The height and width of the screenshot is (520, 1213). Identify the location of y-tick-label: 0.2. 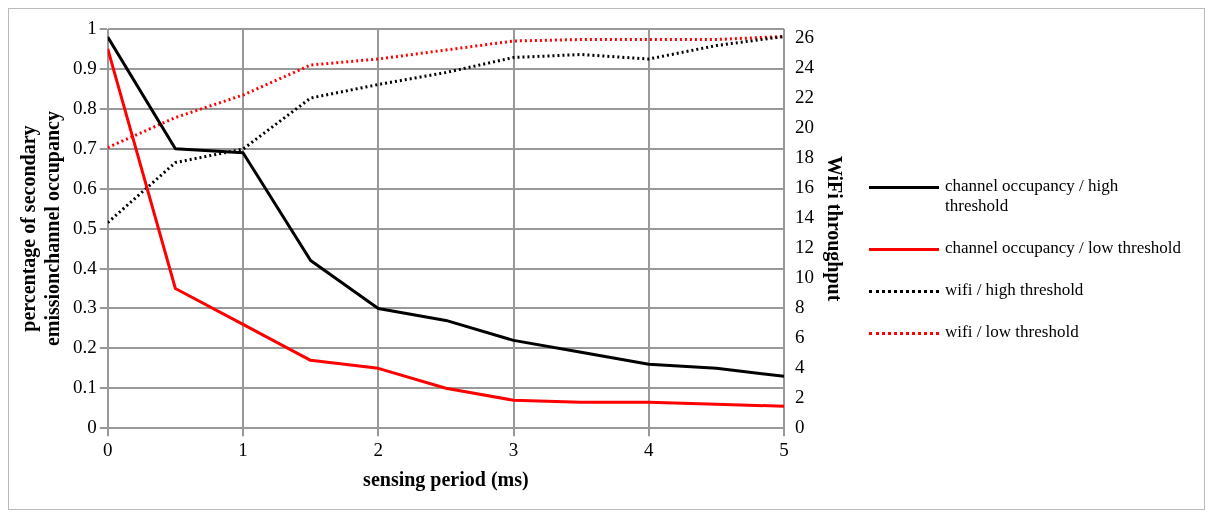
(85, 347).